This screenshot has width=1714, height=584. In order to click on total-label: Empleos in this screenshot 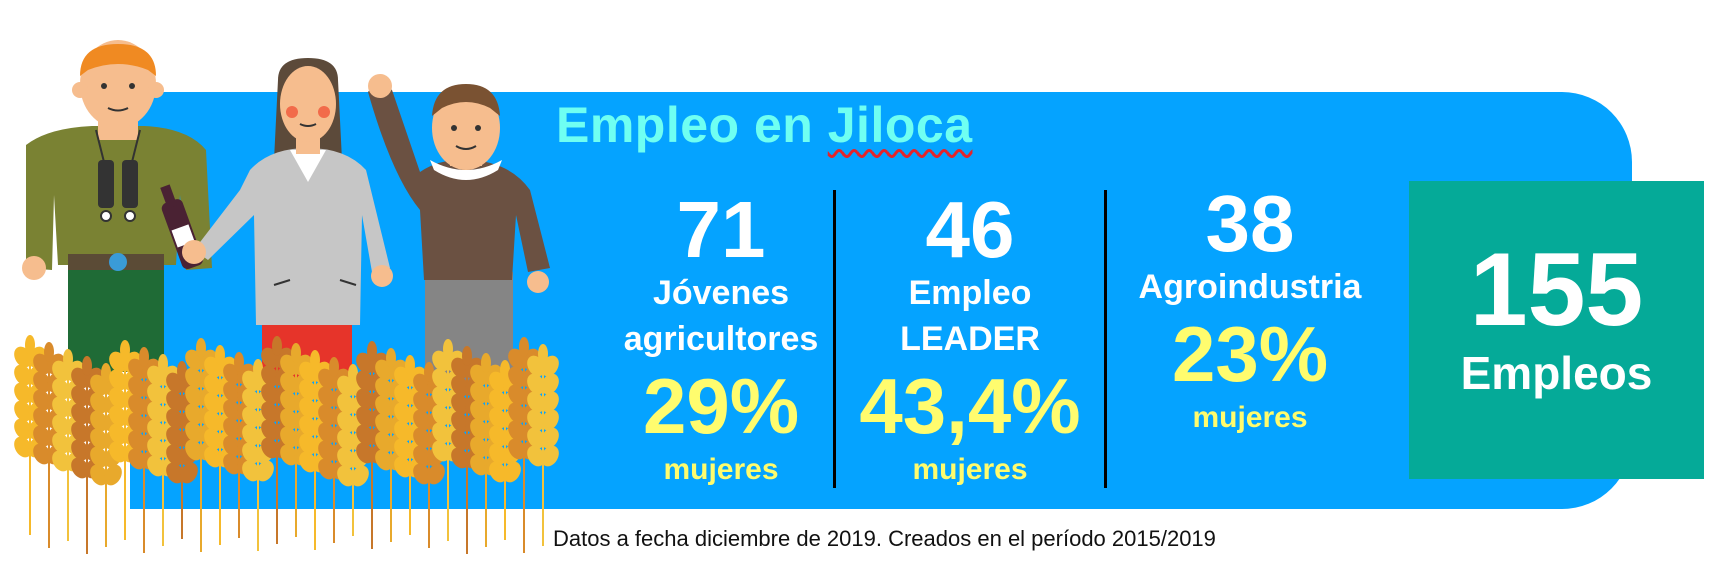, I will do `click(1556, 373)`.